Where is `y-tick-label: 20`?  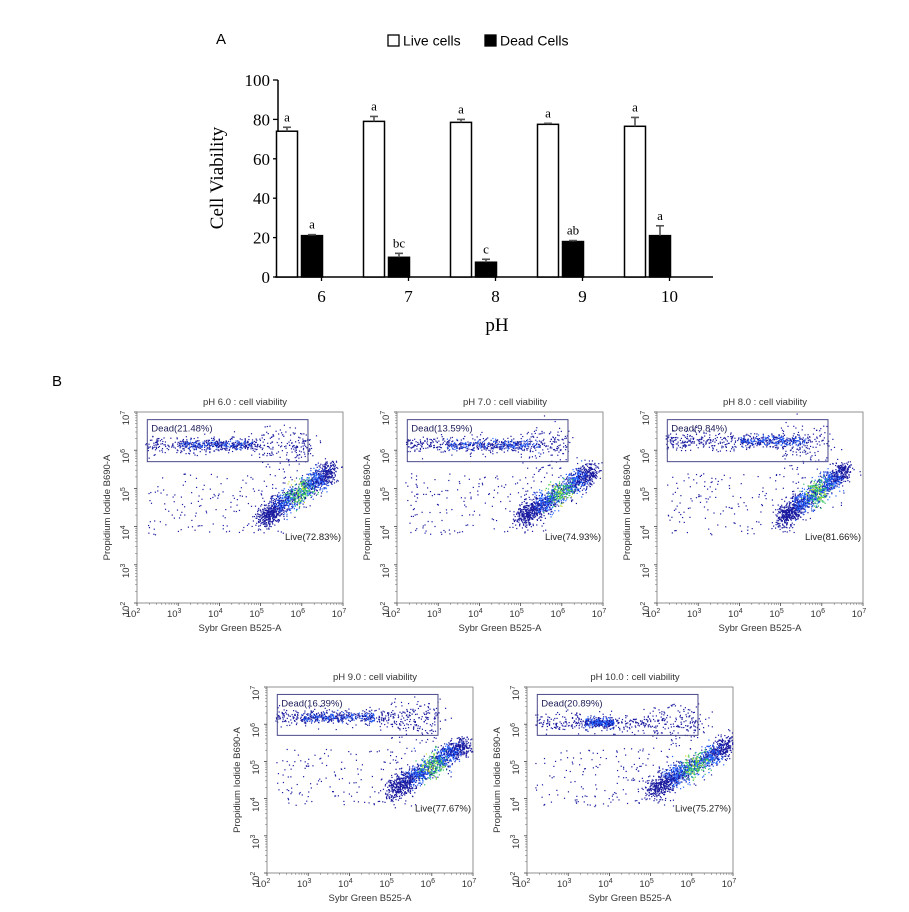 y-tick-label: 20 is located at coordinates (261, 238).